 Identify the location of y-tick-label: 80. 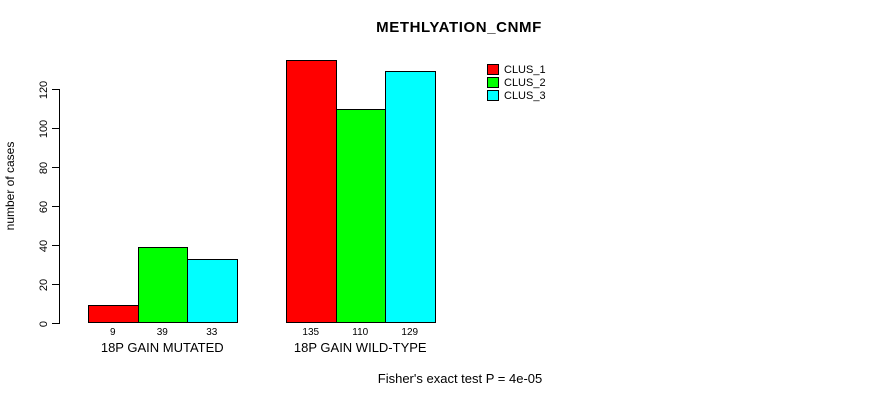
(44, 167).